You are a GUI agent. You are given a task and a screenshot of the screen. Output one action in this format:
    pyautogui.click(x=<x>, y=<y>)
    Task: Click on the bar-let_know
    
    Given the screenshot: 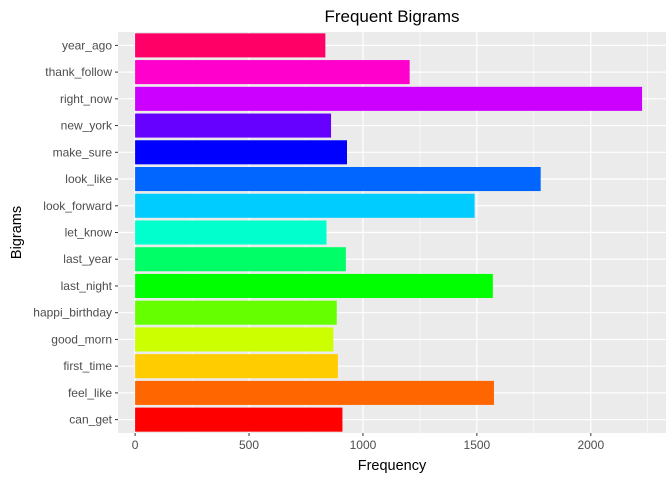 What is the action you would take?
    pyautogui.click(x=231, y=232)
    